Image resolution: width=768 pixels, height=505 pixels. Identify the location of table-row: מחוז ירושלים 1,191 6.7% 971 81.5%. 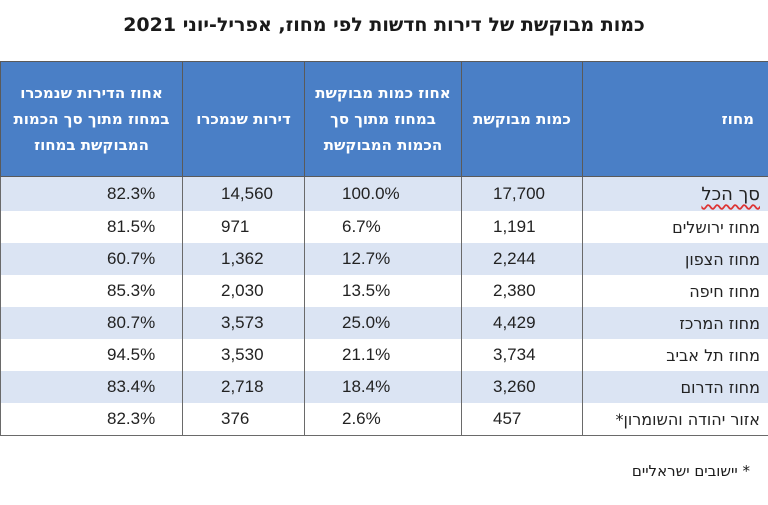
(384, 227).